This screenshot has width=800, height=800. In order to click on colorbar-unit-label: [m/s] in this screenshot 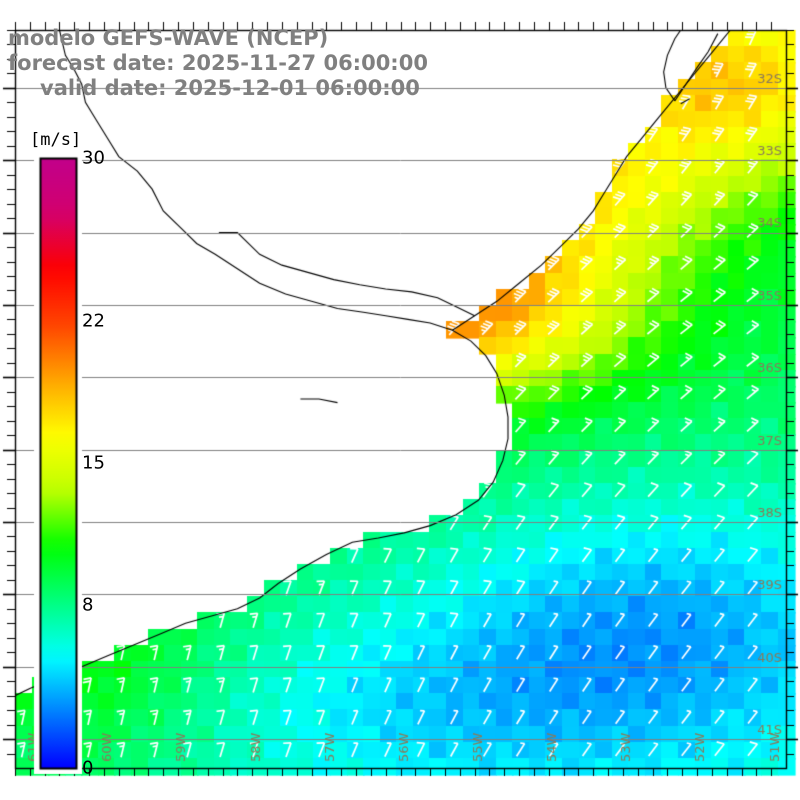, I will do `click(56, 140)`.